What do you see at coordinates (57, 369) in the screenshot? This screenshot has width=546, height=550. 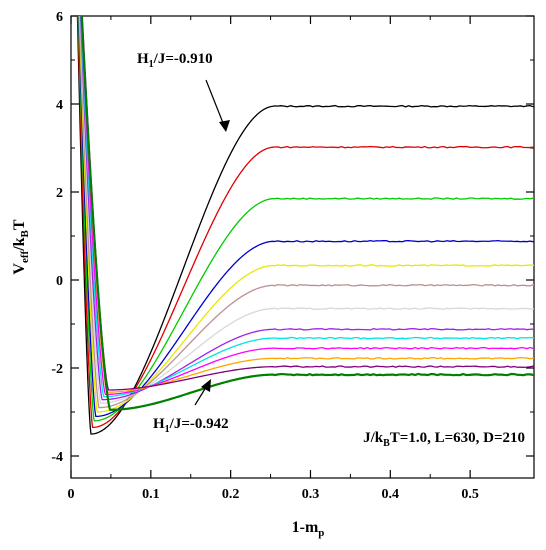 I see `y-tick-label: -2` at bounding box center [57, 369].